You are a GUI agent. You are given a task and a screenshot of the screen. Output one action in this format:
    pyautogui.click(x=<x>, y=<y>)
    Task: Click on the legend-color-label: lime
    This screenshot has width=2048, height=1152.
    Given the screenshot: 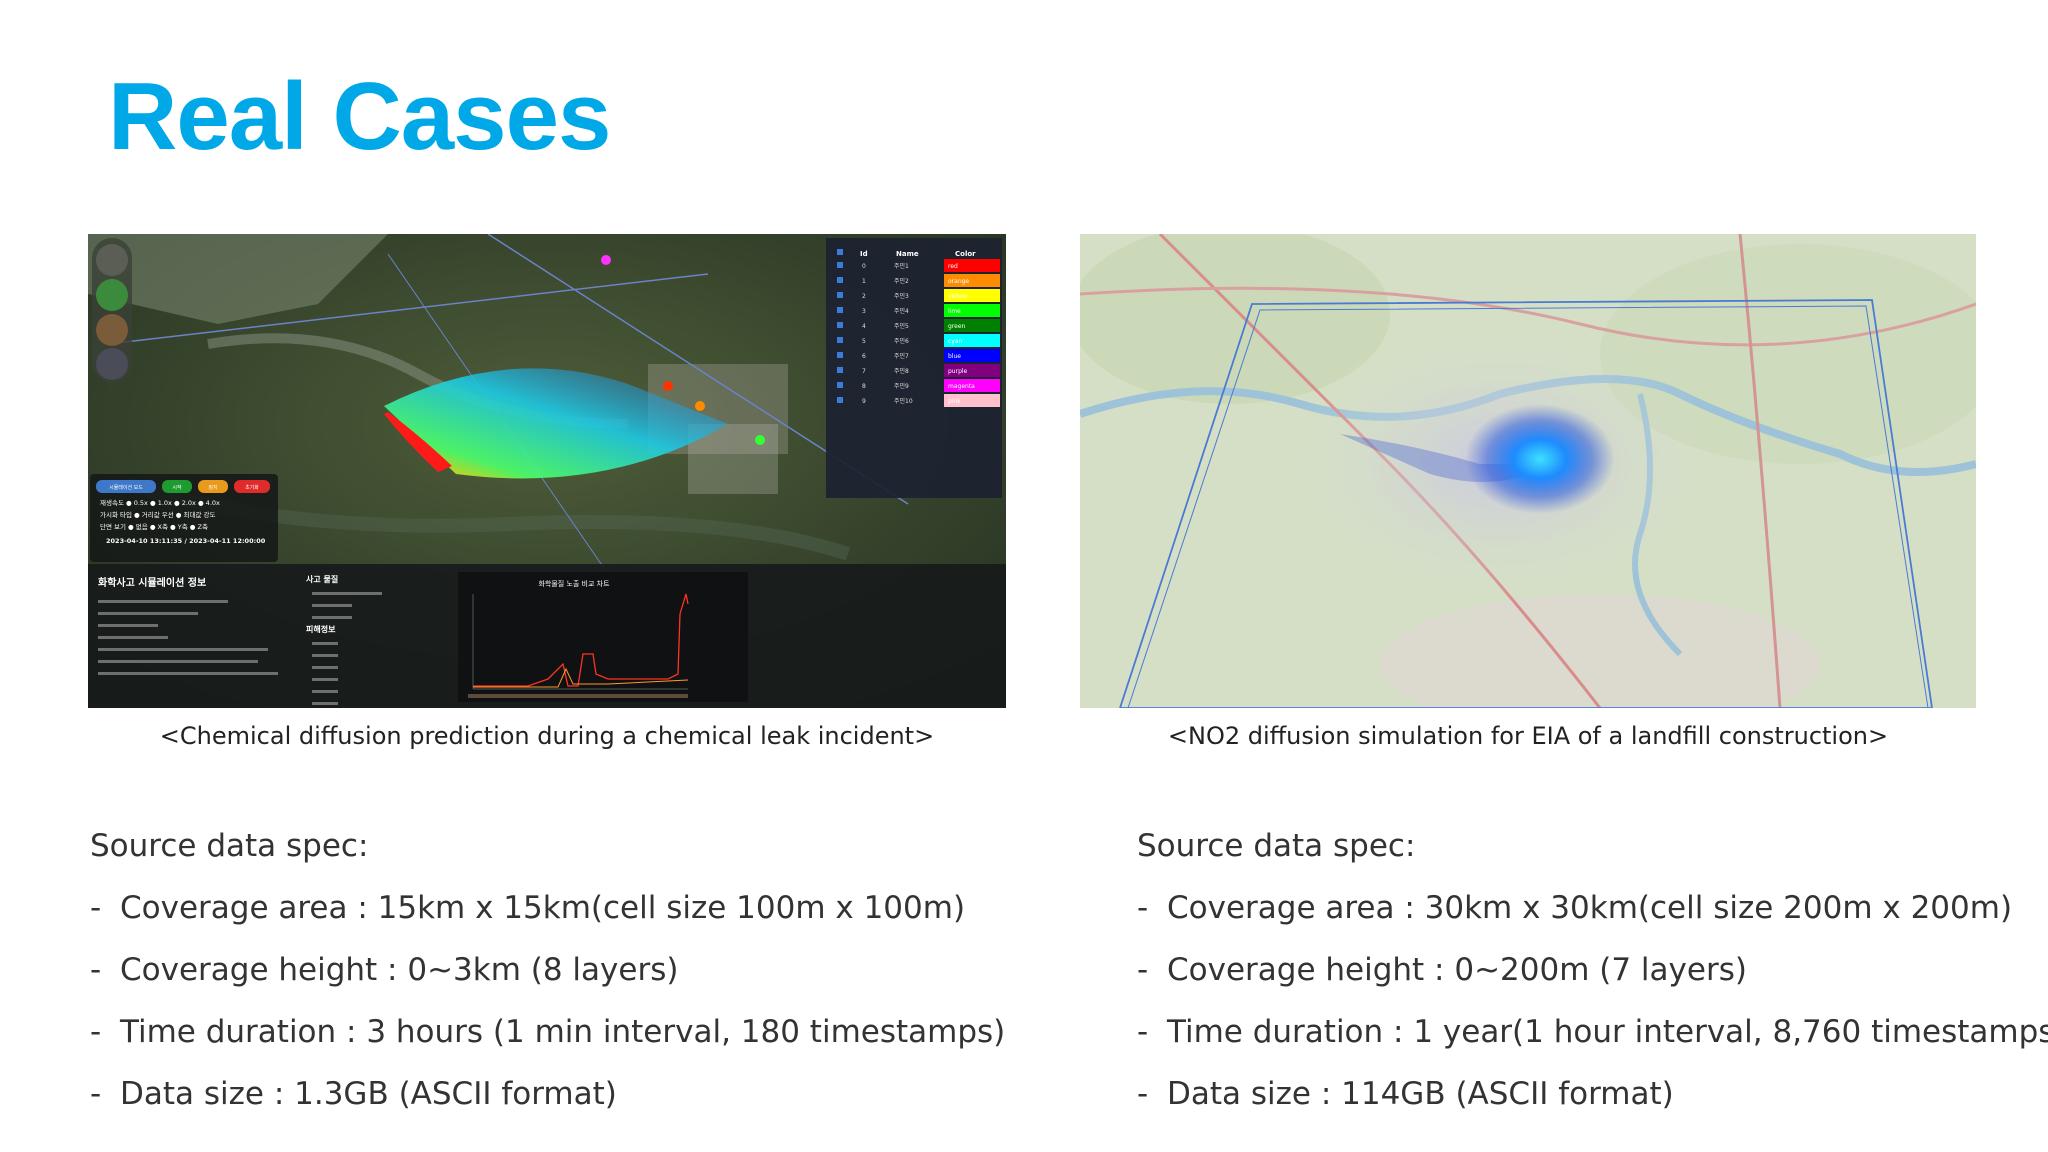 What is the action you would take?
    pyautogui.click(x=954, y=311)
    